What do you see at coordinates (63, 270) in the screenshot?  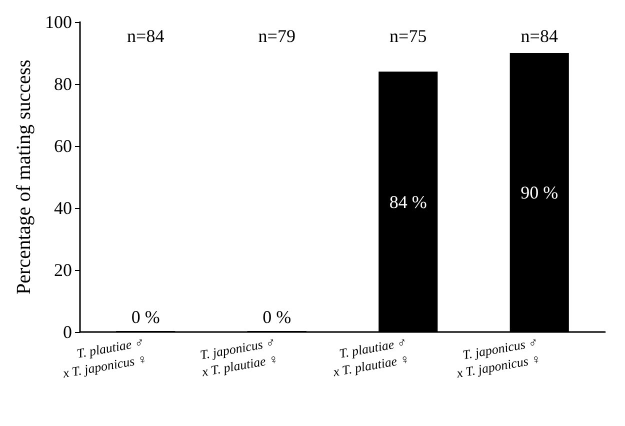 I see `y-tick-label: 20` at bounding box center [63, 270].